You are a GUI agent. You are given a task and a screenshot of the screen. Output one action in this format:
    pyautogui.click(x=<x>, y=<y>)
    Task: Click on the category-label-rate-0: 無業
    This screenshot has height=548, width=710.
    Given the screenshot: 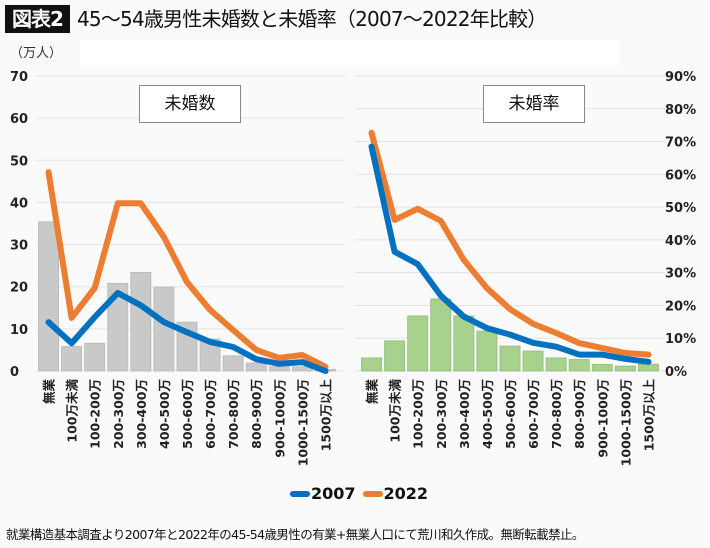 What is the action you would take?
    pyautogui.click(x=372, y=392)
    